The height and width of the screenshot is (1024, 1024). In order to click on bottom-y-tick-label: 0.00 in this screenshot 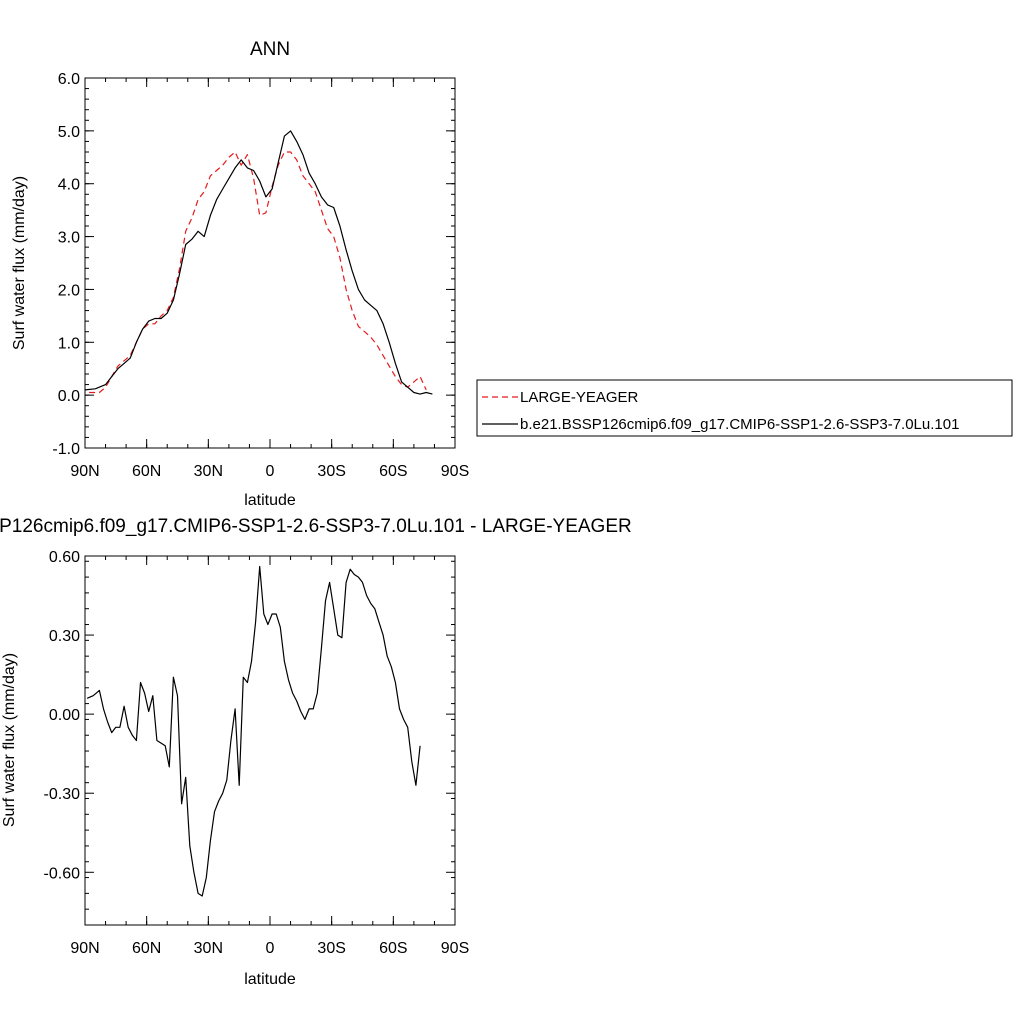, I will do `click(64, 715)`.